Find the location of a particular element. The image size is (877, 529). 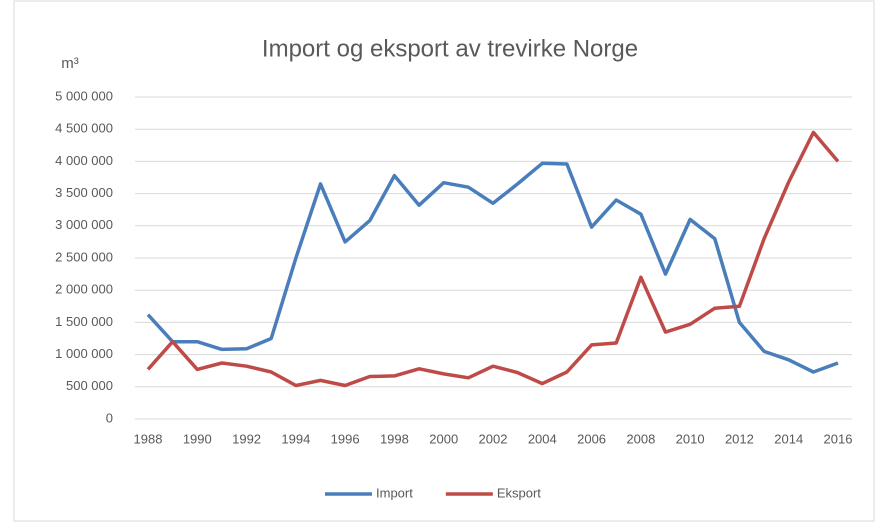

x-tick-label: 1994 is located at coordinates (295, 438).